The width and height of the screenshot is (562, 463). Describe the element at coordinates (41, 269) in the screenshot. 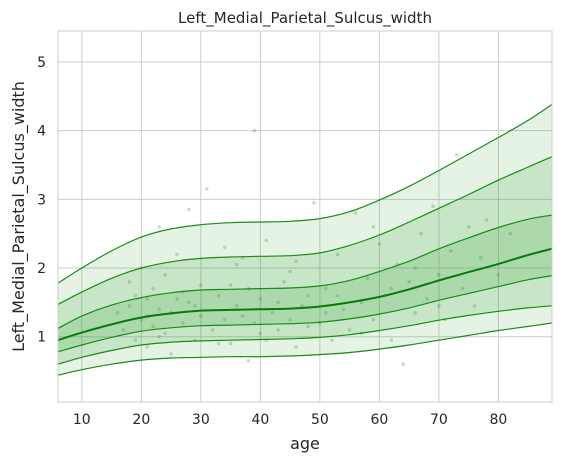

I see `y-tick-label: 2` at that location.